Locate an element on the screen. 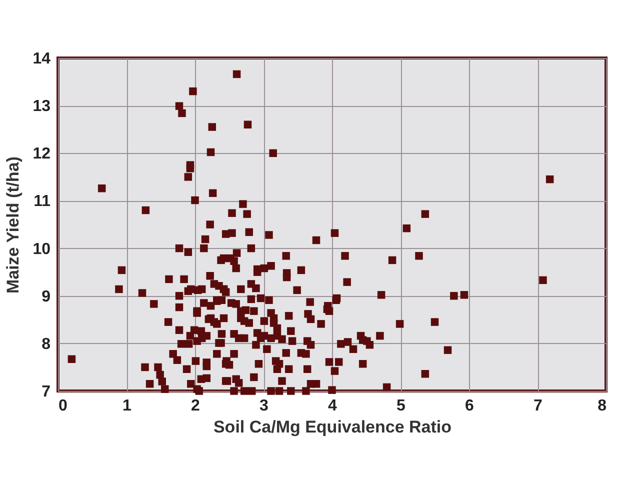  x-tick-label: 7 is located at coordinates (538, 406).